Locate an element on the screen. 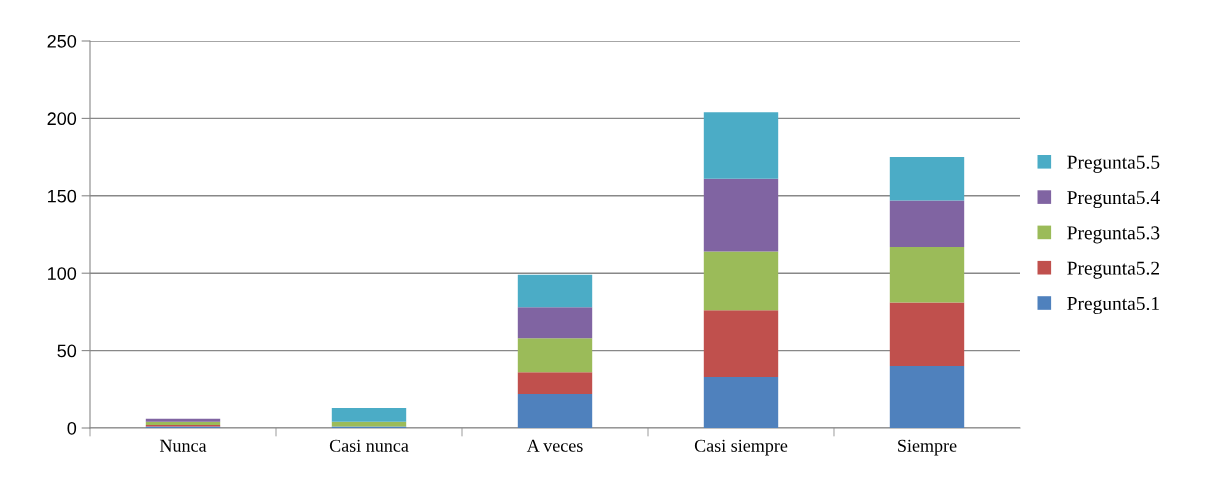 The height and width of the screenshot is (482, 1225). legend-label: Pregunta5.3 is located at coordinates (1113, 235).